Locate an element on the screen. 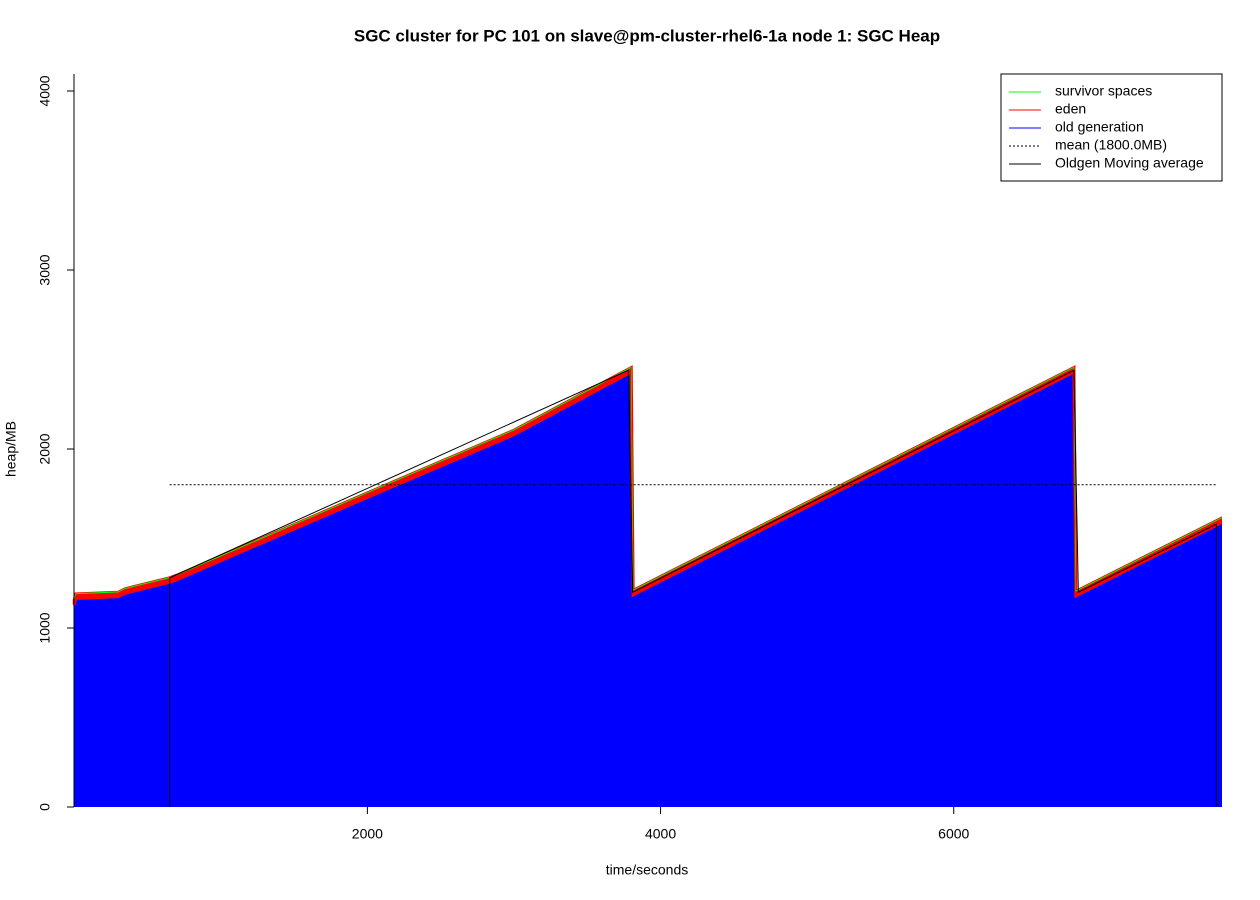  y-tick-label: 4000 is located at coordinates (45, 90).